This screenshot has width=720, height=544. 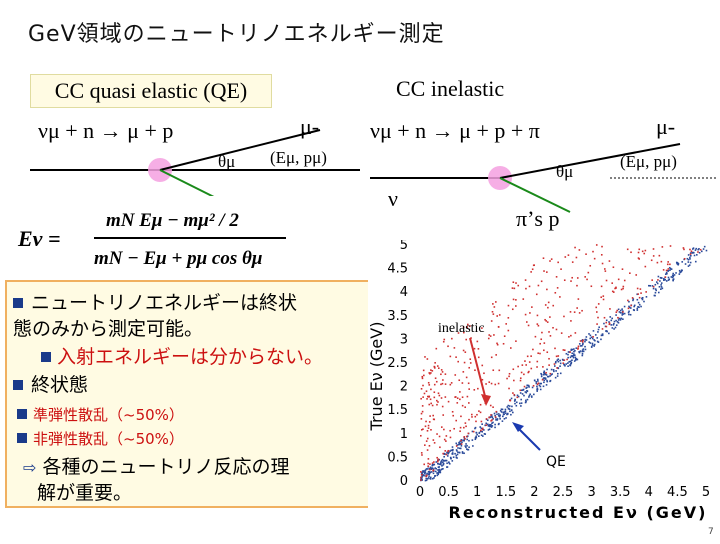 What do you see at coordinates (620, 492) in the screenshot?
I see `x-tick-label: 3.5` at bounding box center [620, 492].